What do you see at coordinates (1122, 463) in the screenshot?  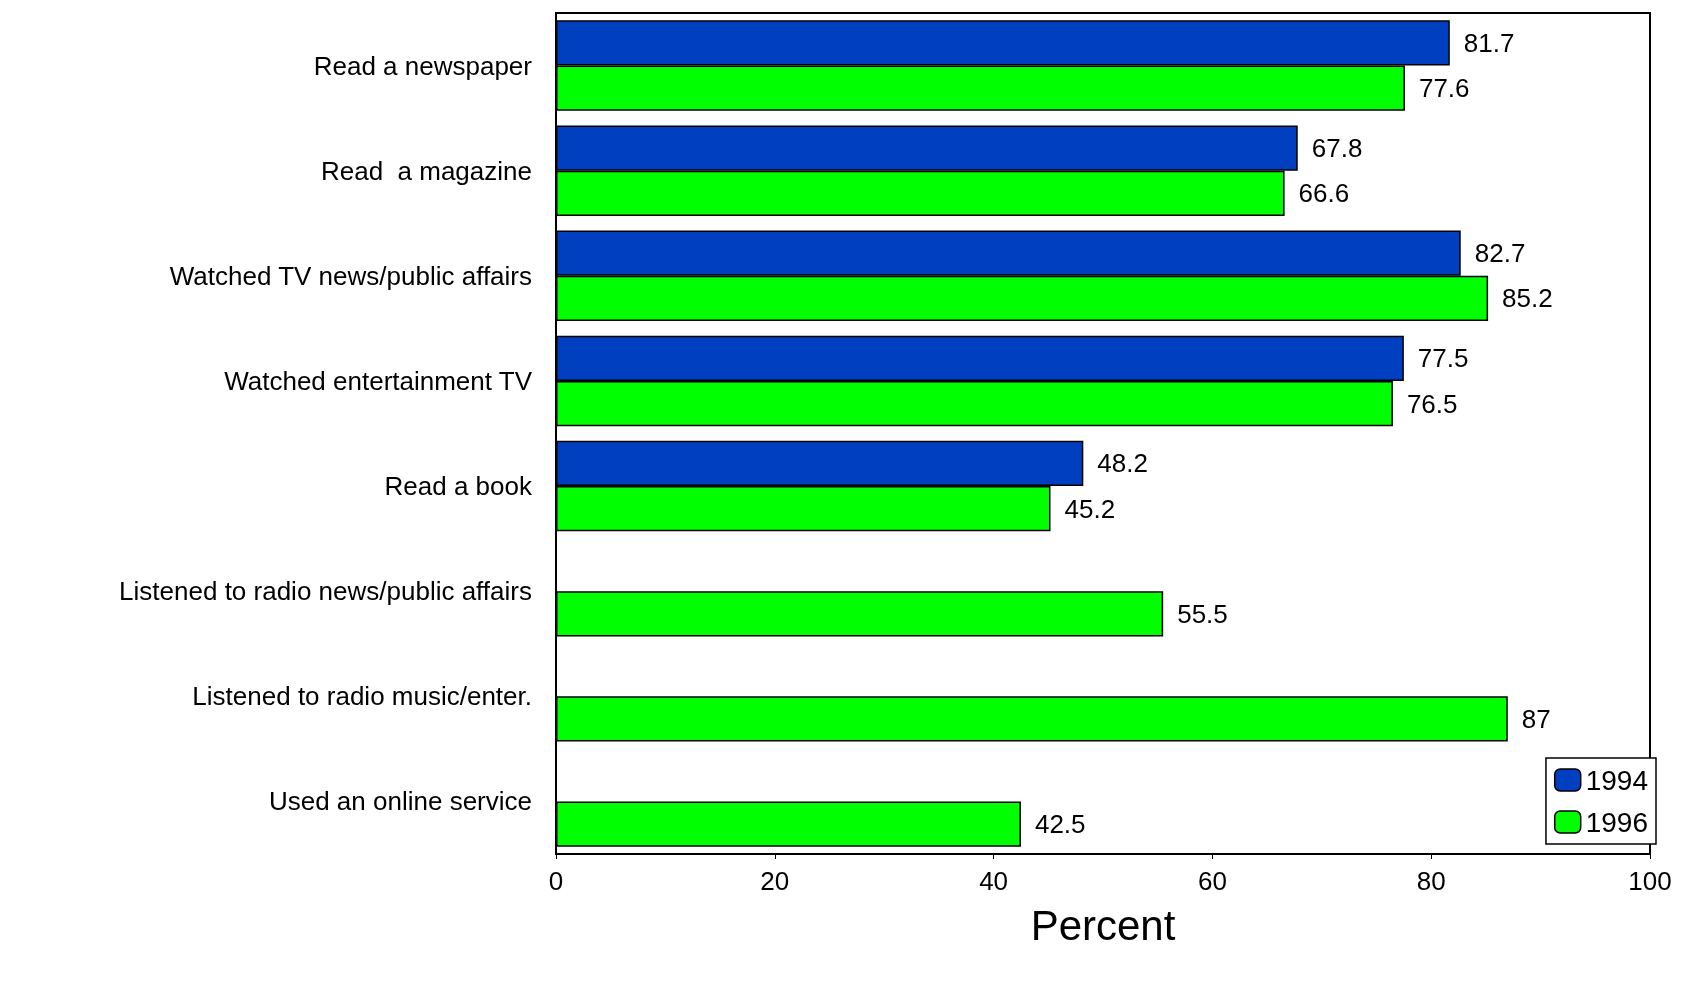 I see `data-label: 48.2` at bounding box center [1122, 463].